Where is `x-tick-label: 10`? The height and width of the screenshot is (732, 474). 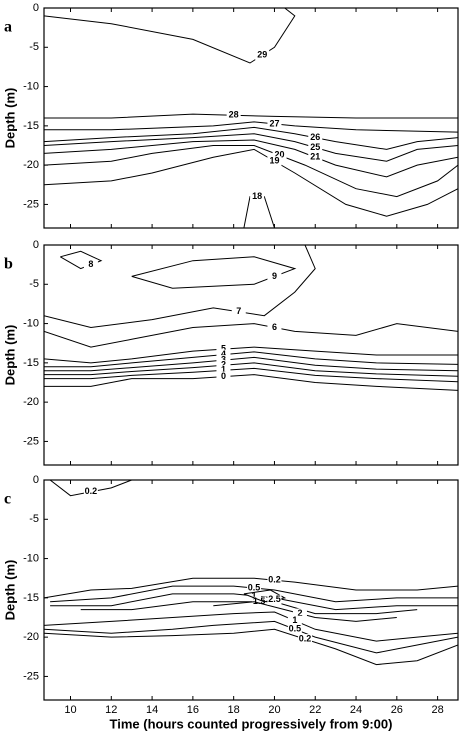
x-tick-label: 10 is located at coordinates (70, 710).